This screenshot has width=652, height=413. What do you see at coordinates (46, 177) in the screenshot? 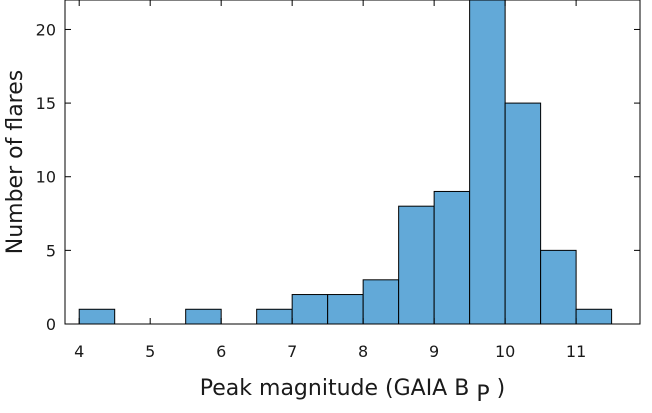
I see `y-tick-label: 10` at bounding box center [46, 177].